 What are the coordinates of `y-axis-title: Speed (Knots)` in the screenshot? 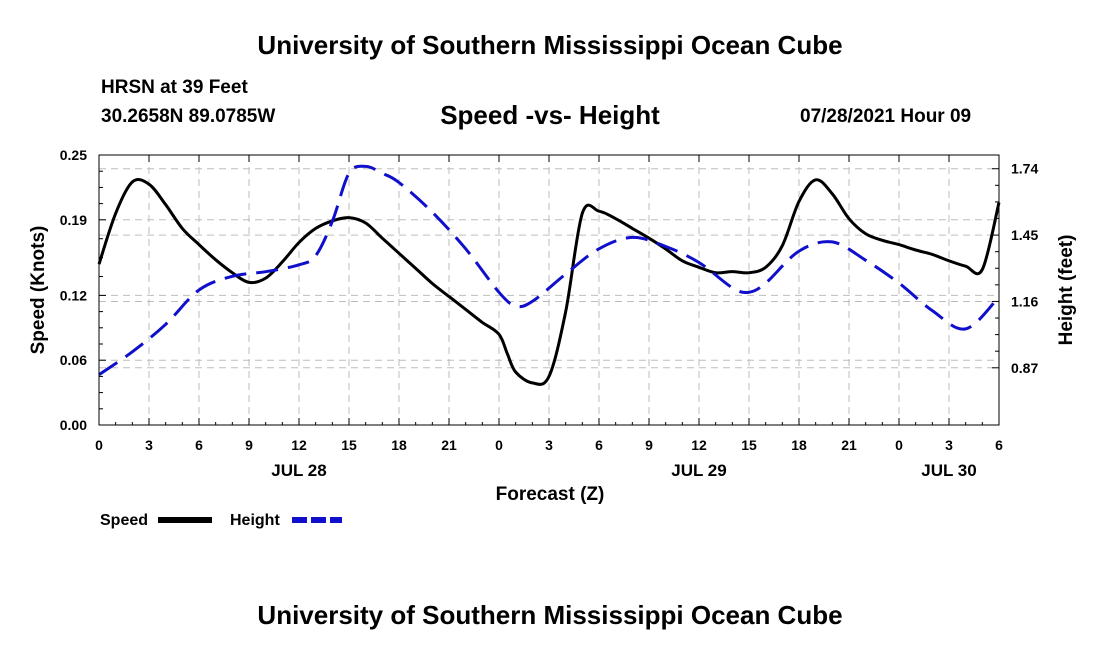 It's located at (38, 290).